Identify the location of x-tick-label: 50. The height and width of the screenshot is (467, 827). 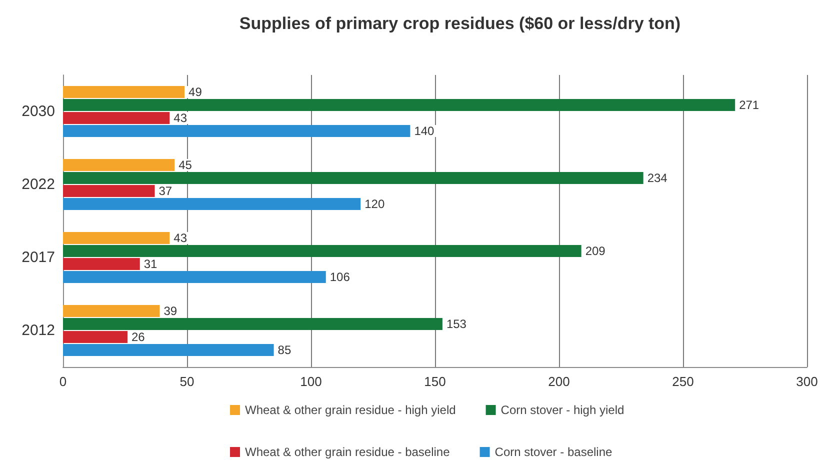
(187, 381).